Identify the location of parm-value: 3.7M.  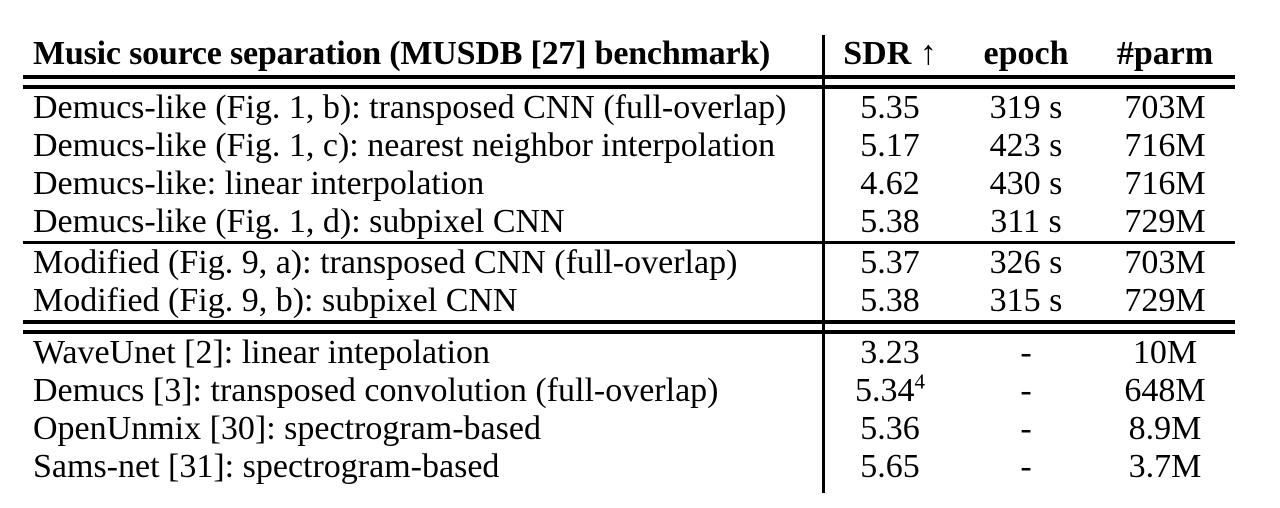
(1165, 466).